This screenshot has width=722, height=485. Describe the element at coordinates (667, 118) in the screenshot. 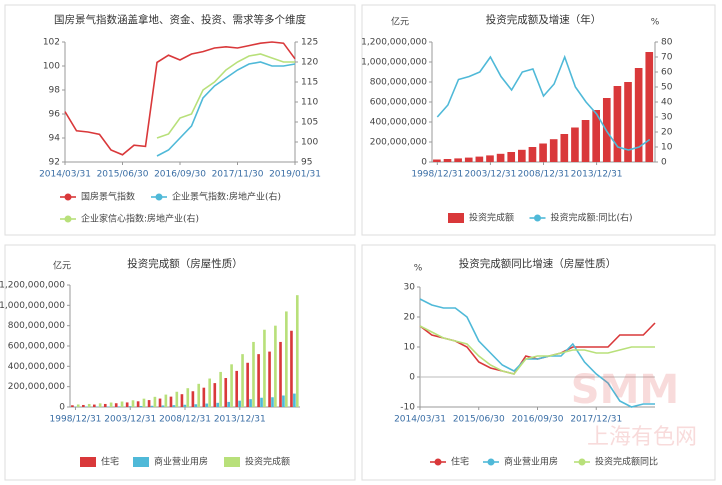

I see `y2-tick-label: 30` at that location.